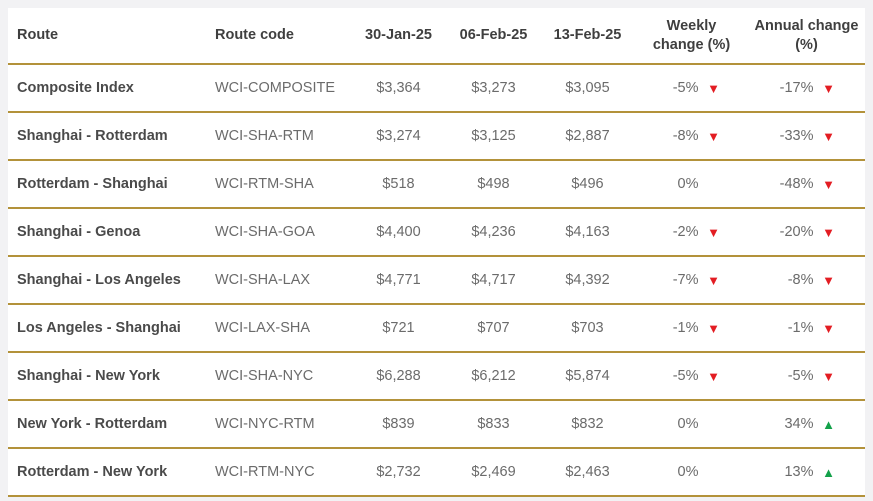 Image resolution: width=873 pixels, height=501 pixels. I want to click on annual-change-value: 34%, so click(799, 424).